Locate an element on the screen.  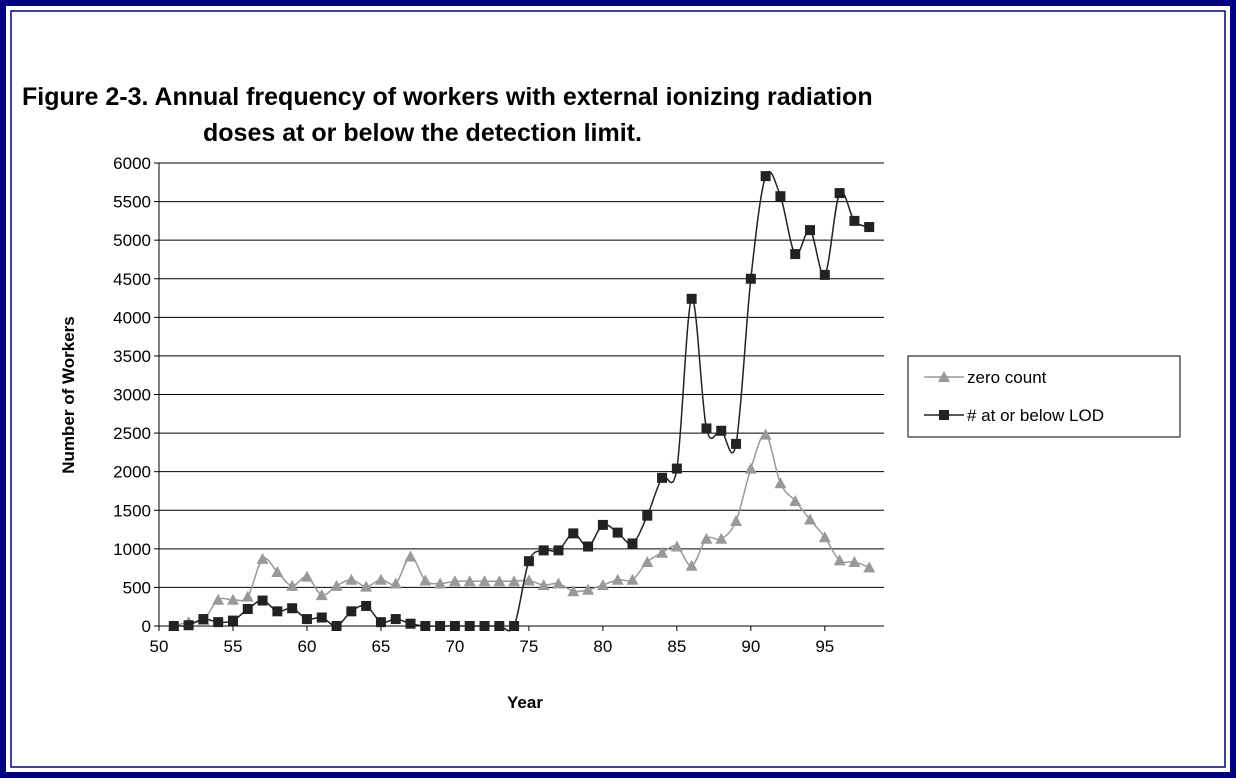
x-tick-label: 50 is located at coordinates (159, 646).